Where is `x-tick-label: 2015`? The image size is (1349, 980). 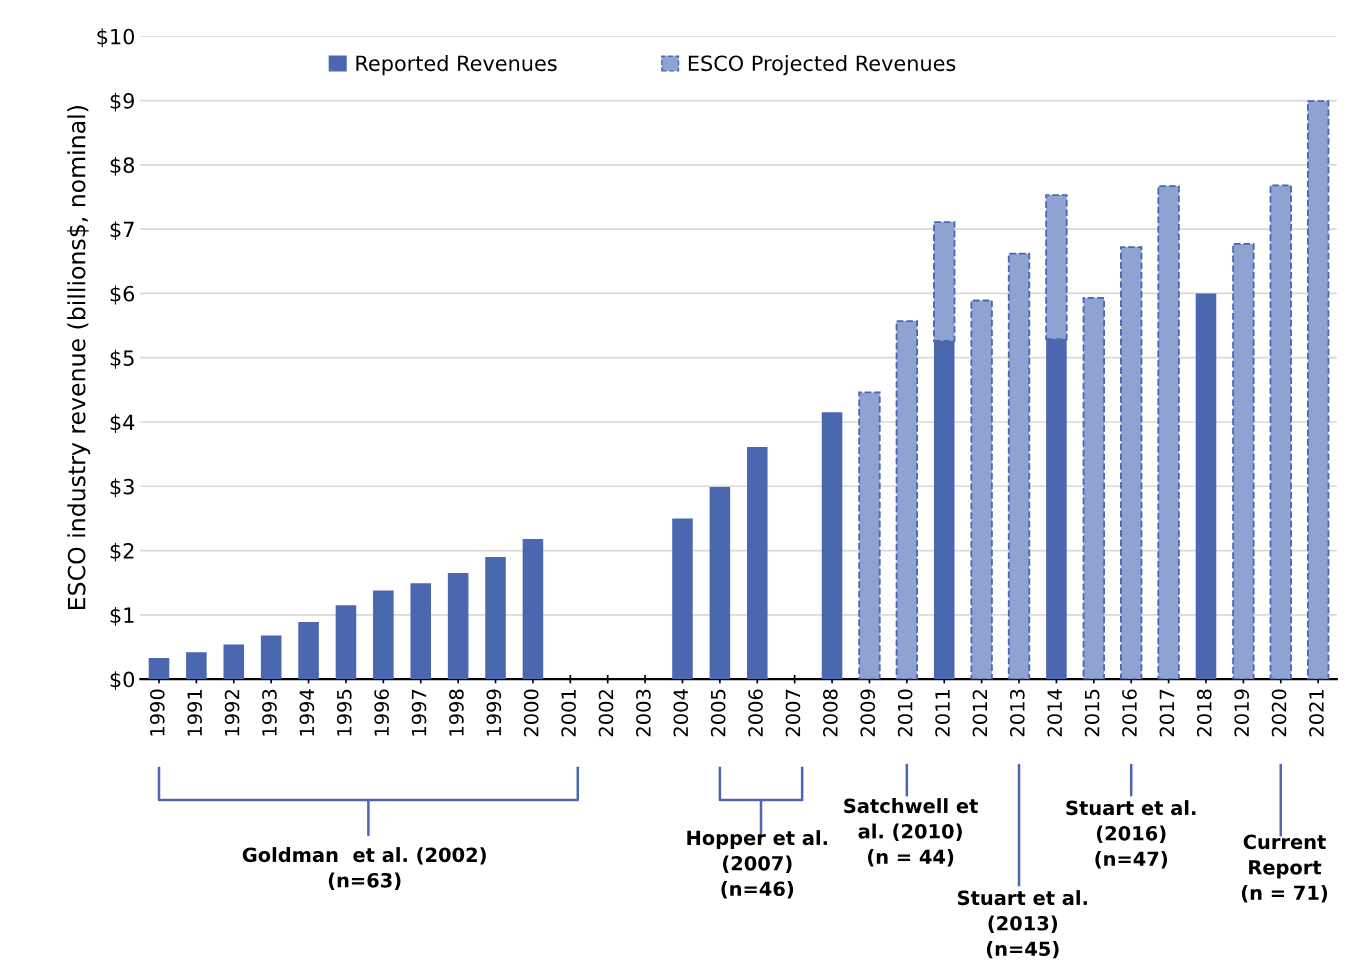 x-tick-label: 2015 is located at coordinates (1092, 713).